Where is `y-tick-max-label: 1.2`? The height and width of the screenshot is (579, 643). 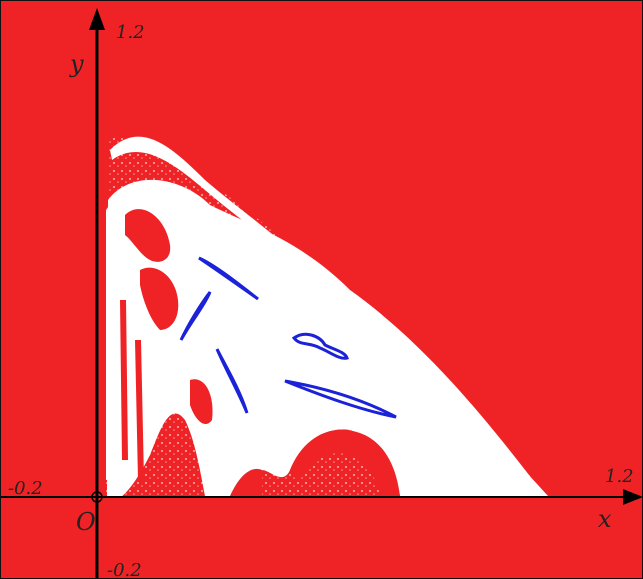 y-tick-max-label: 1.2 is located at coordinates (130, 32).